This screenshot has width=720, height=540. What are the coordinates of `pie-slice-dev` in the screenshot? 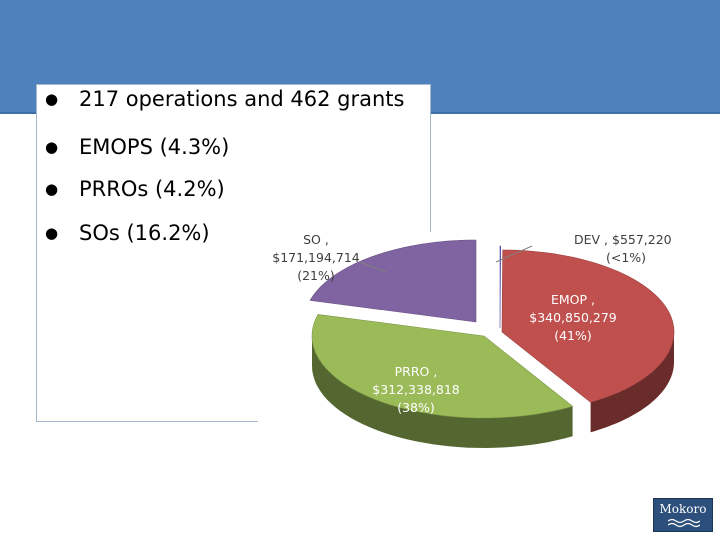 It's located at (500, 287).